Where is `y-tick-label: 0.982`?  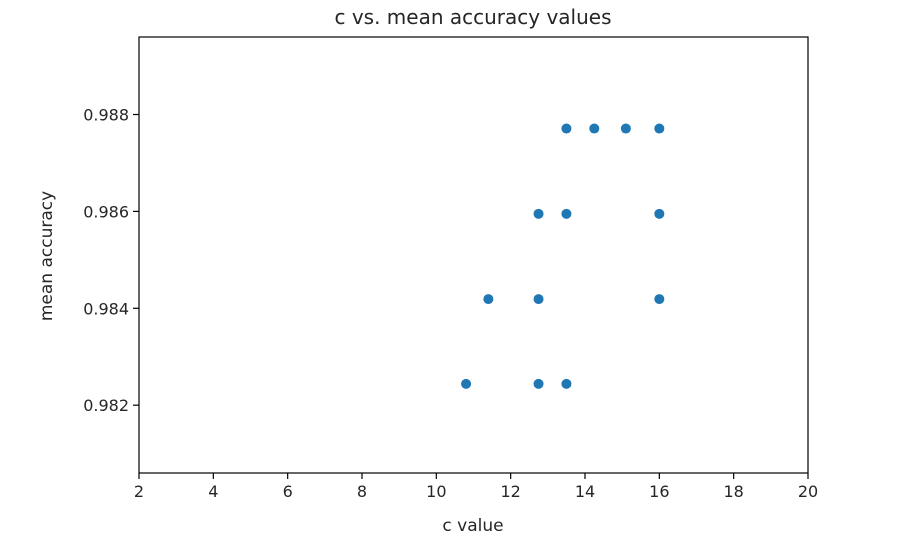
y-tick-label: 0.982 is located at coordinates (106, 405).